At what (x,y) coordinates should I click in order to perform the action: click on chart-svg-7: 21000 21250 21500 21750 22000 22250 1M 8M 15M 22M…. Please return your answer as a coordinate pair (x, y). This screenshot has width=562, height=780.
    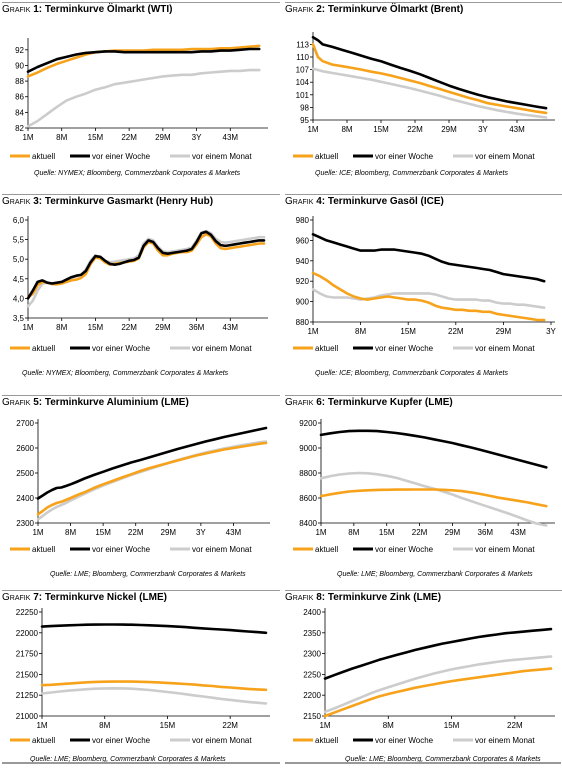
    Looking at the image, I should click on (140, 676).